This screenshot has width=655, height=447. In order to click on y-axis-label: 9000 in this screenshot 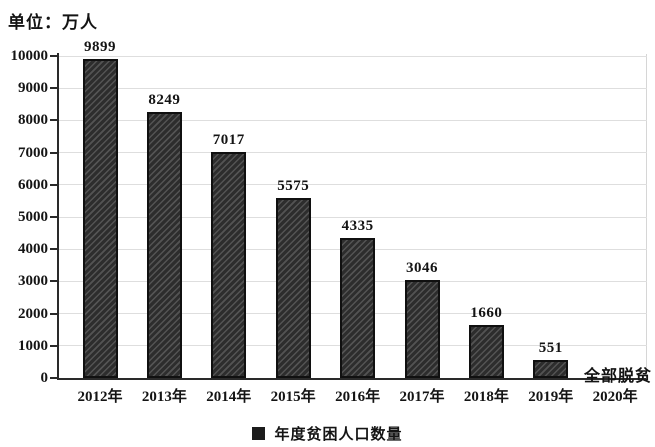, I will do `click(33, 88)`.